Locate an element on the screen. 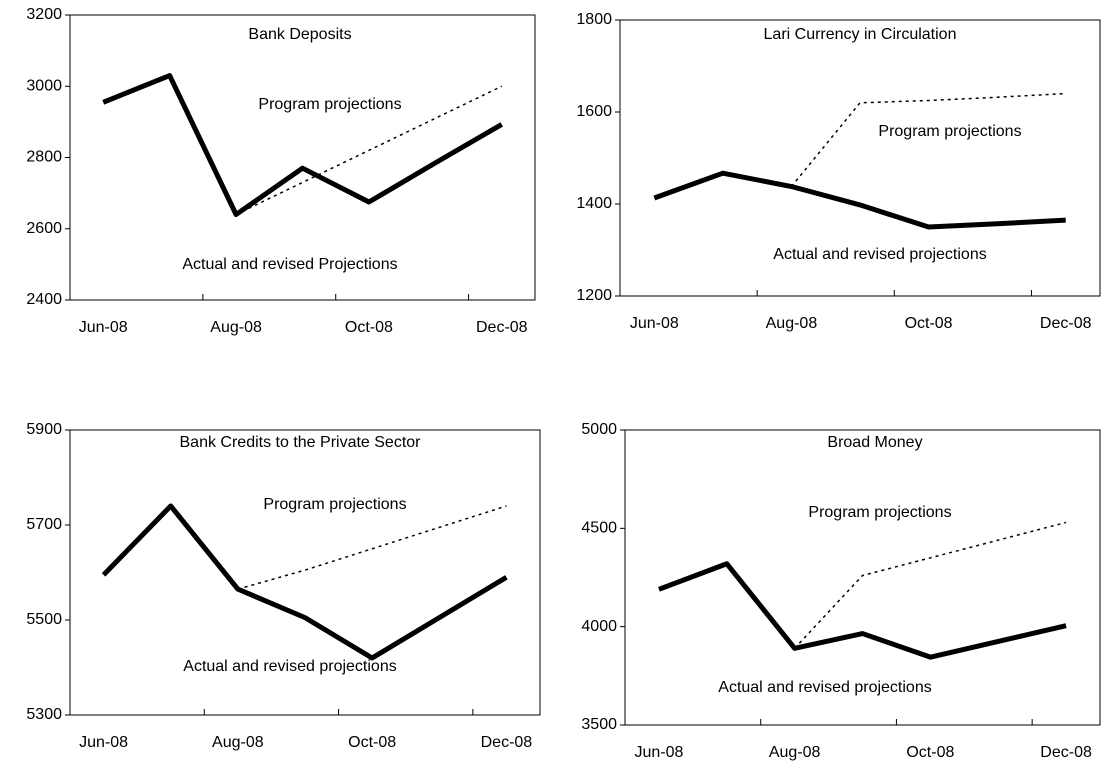  y-tick-label: 4500 is located at coordinates (599, 528).